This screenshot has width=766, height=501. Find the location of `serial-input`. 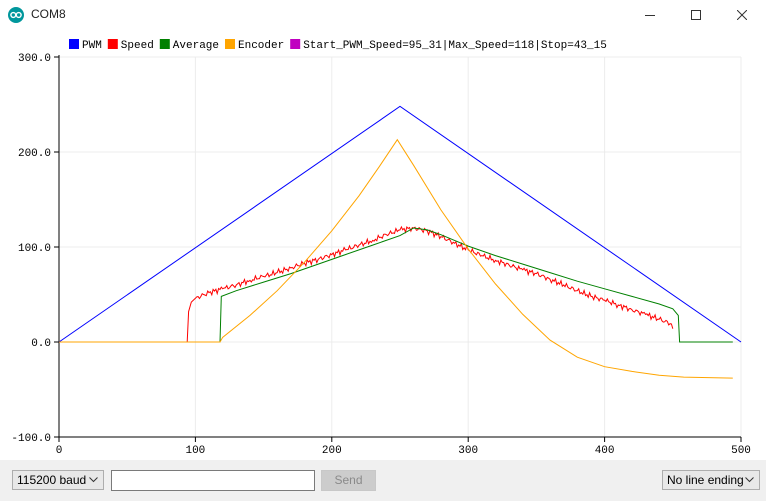

serial-input is located at coordinates (213, 480).